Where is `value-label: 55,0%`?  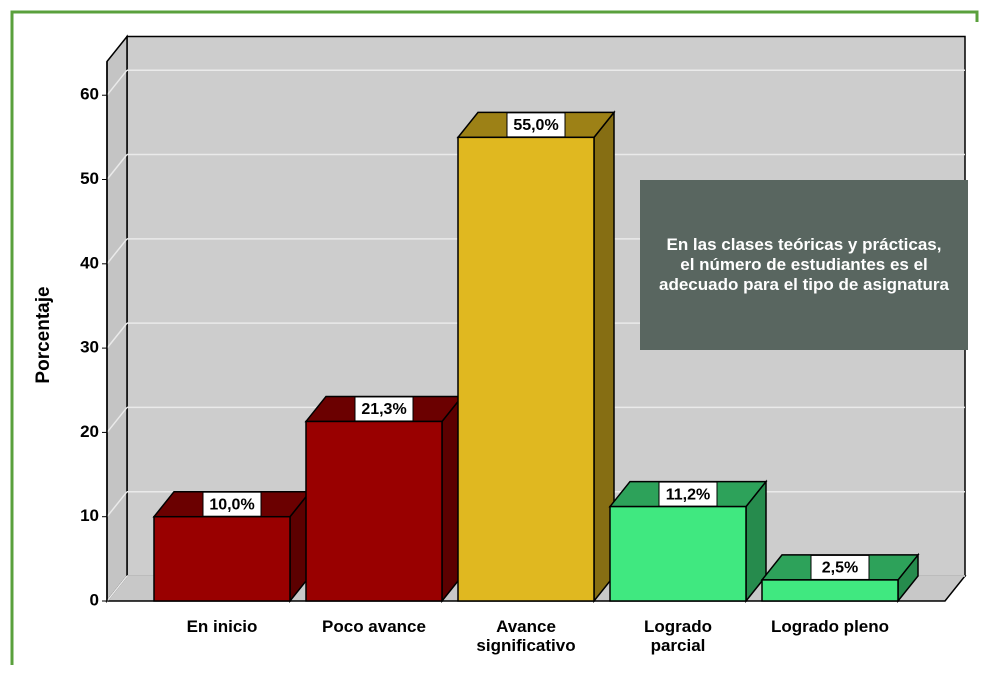
value-label: 55,0% is located at coordinates (535, 125).